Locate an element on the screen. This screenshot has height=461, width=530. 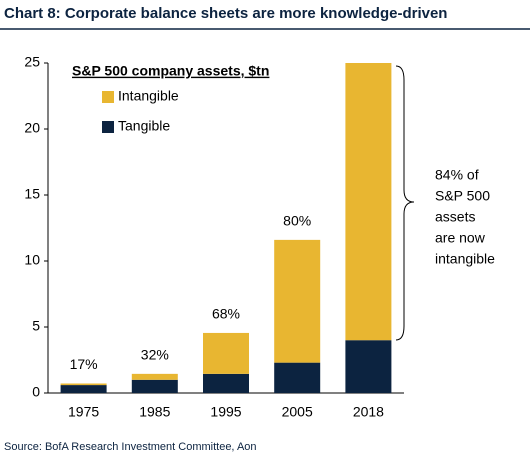
bracket is located at coordinates (405, 203).